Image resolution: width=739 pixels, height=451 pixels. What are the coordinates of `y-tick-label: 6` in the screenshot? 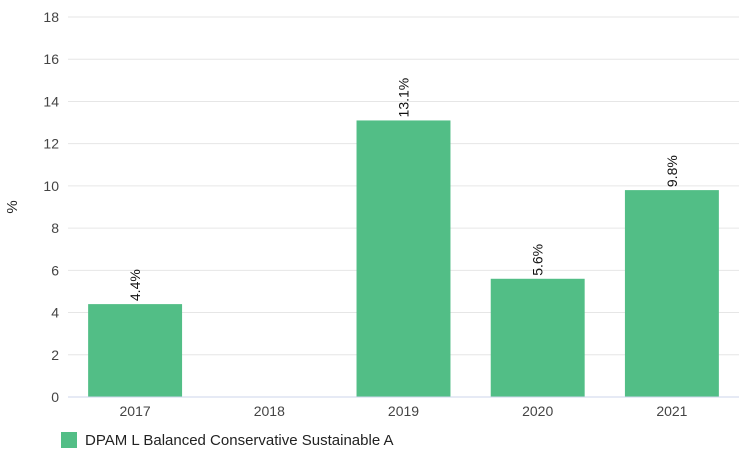 It's located at (55, 270).